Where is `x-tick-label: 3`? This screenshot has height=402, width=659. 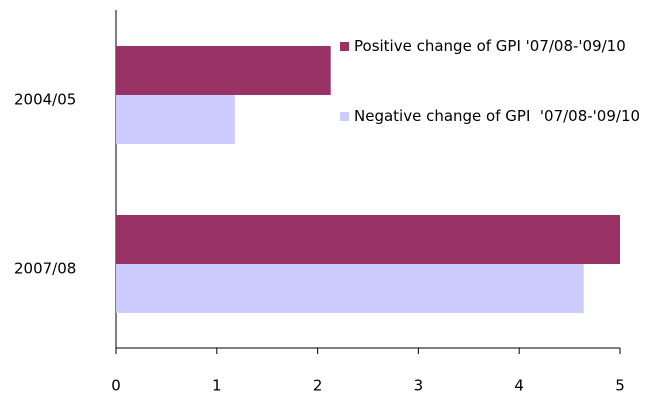 x-tick-label: 3 is located at coordinates (419, 386).